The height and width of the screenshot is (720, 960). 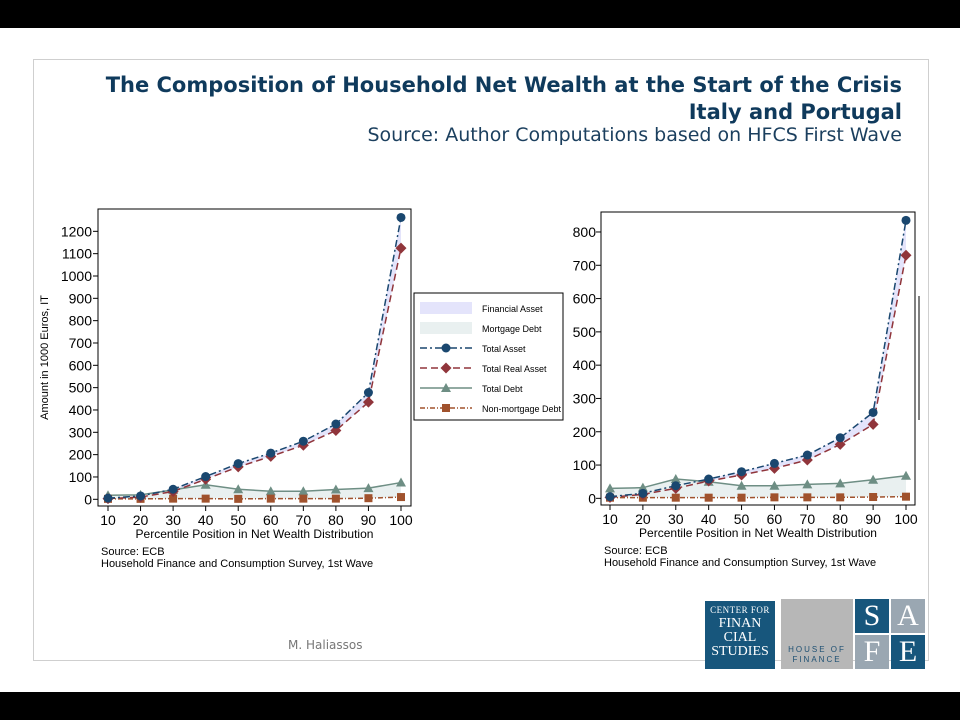 What do you see at coordinates (522, 409) in the screenshot?
I see `legend-label: Non-mortgage Debt` at bounding box center [522, 409].